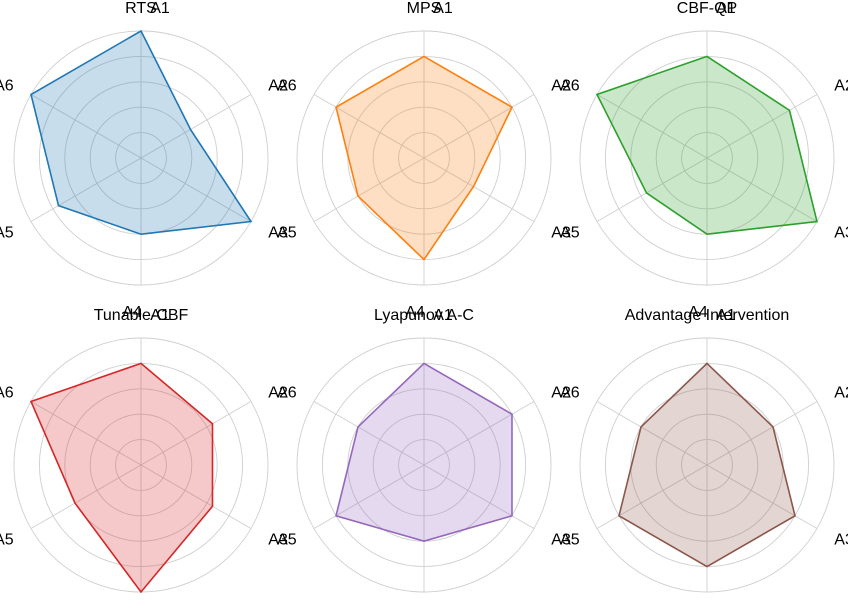 This screenshot has width=848, height=610. I want to click on data-polygon-rts, so click(141, 132).